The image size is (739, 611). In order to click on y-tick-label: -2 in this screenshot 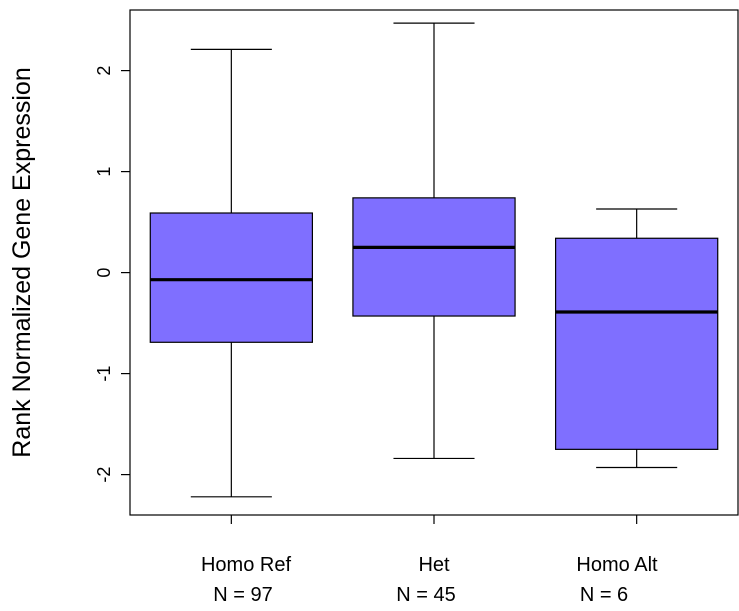, I will do `click(104, 475)`.